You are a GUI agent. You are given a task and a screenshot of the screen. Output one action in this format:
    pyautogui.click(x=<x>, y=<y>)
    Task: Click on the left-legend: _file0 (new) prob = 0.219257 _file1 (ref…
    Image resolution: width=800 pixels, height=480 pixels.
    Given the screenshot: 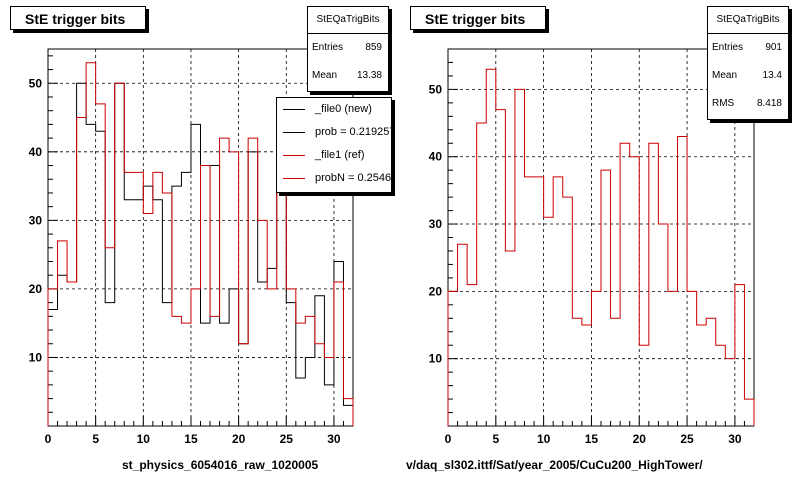 What is the action you would take?
    pyautogui.click(x=334, y=145)
    